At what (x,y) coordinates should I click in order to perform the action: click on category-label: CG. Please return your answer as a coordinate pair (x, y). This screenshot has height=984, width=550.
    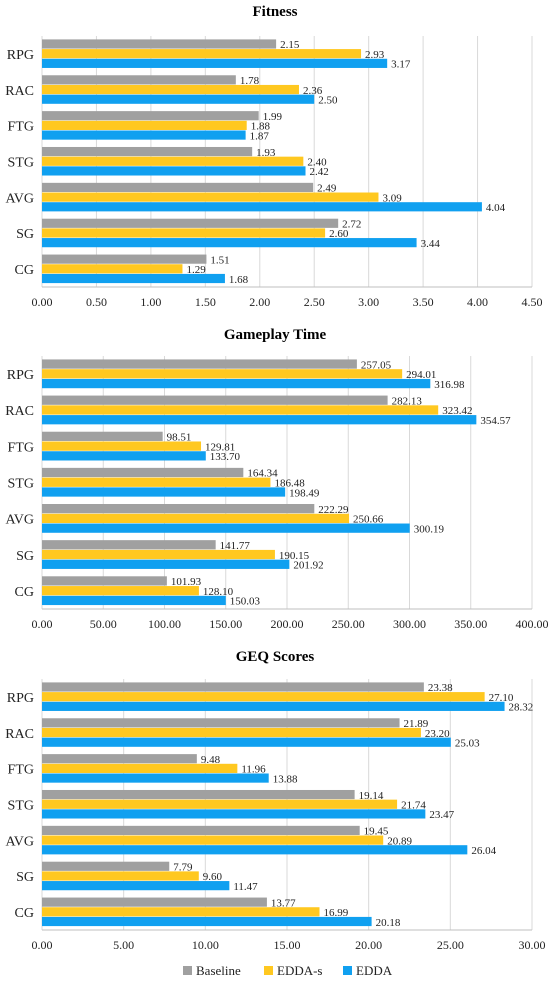
    Looking at the image, I should click on (24, 592).